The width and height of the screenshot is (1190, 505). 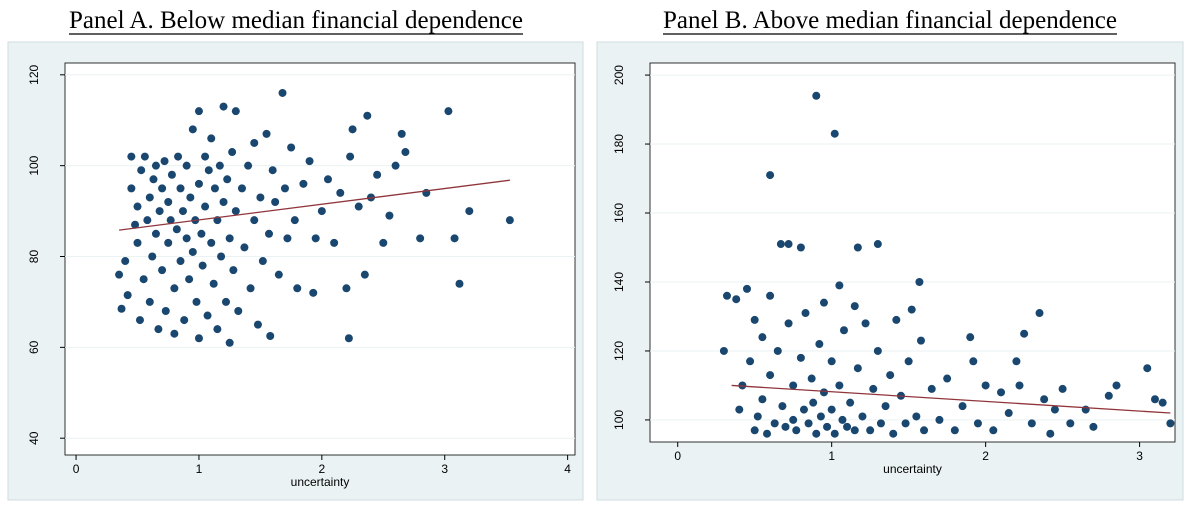 I want to click on y-tick-label: 120, so click(x=34, y=74).